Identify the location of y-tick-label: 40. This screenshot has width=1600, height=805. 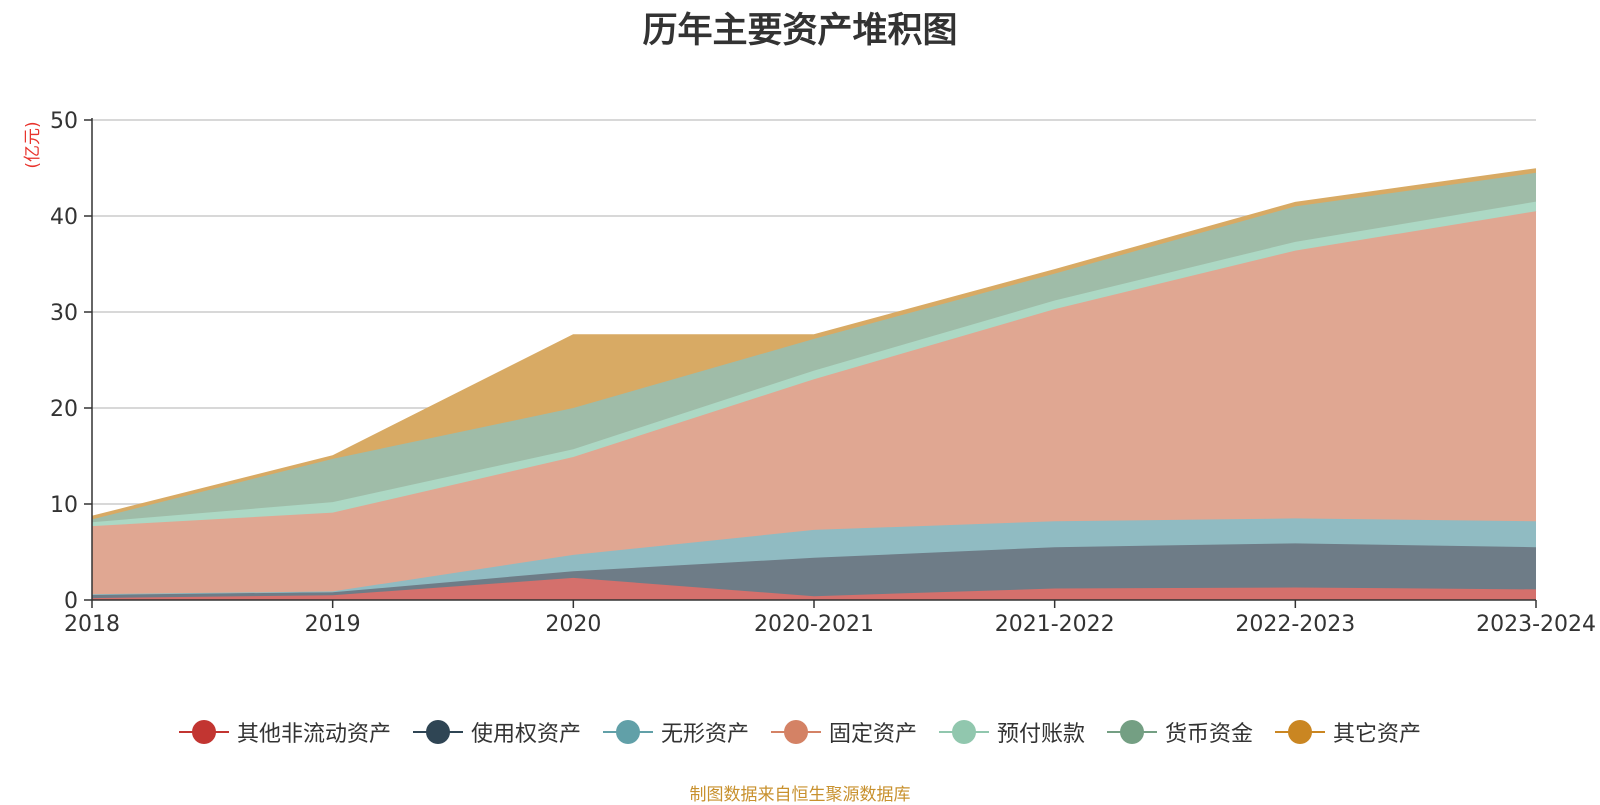
(64, 217).